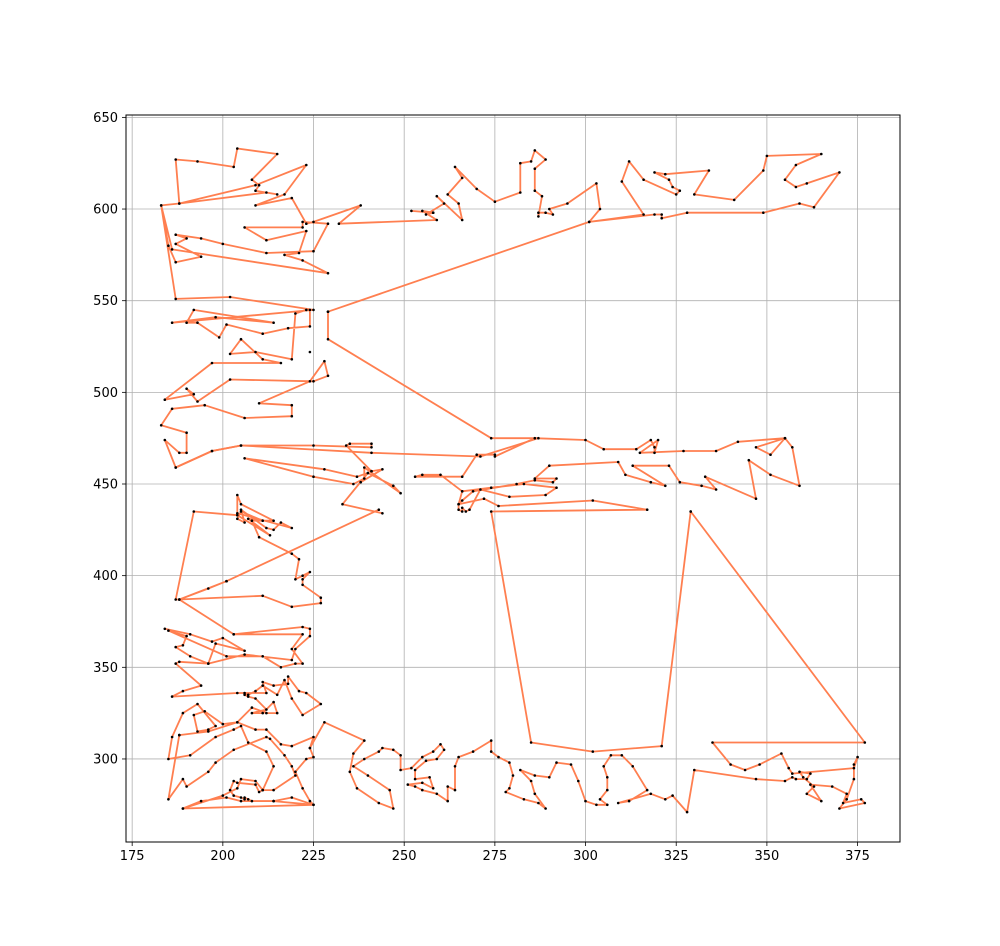  I want to click on x-tick-label: 175, so click(132, 856).